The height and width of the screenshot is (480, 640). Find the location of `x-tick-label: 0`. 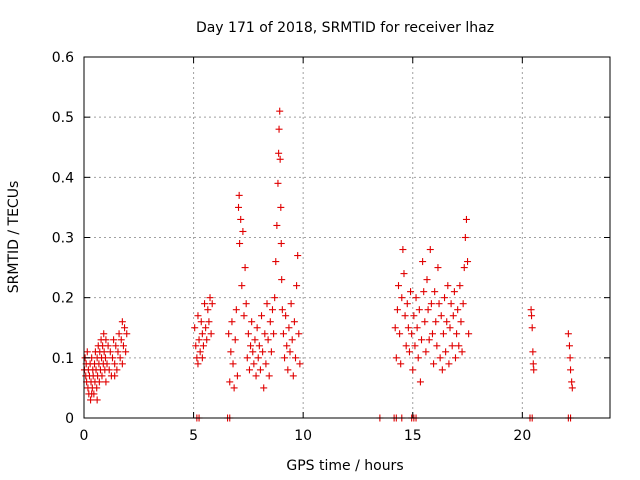

x-tick-label: 0 is located at coordinates (84, 436).